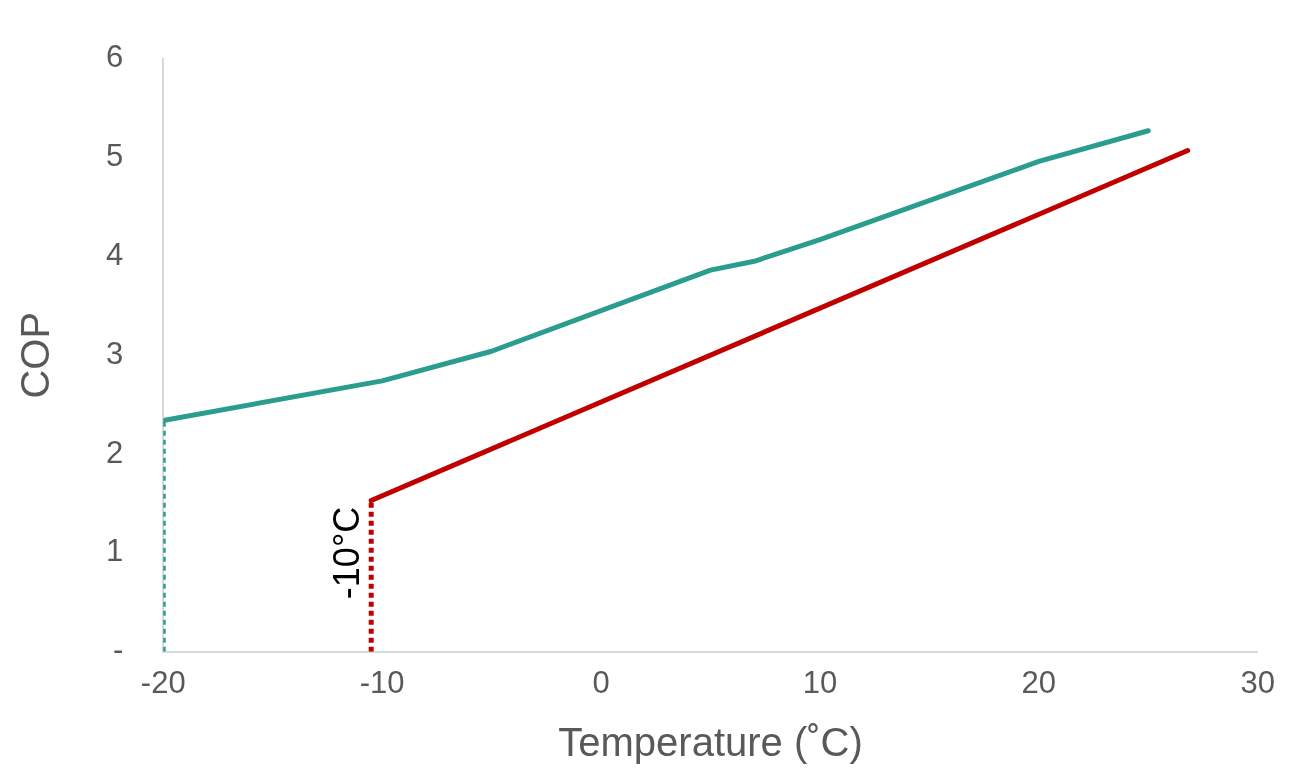 The image size is (1289, 783). Describe the element at coordinates (35, 355) in the screenshot. I see `y-axis-title: COP` at that location.